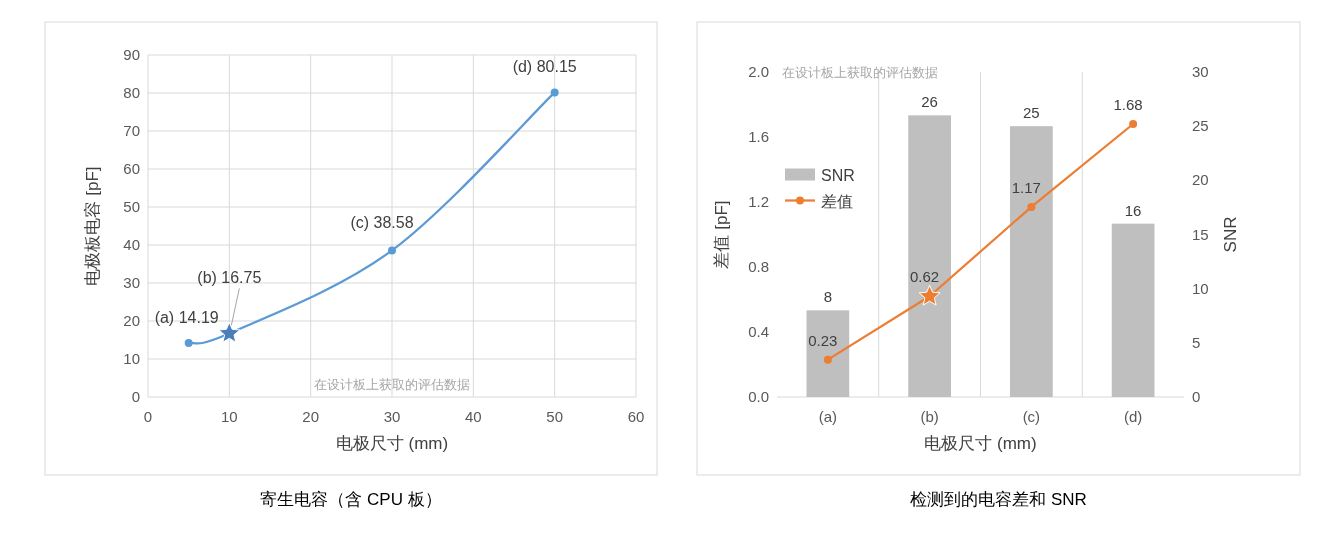 Image resolution: width=1318 pixels, height=537 pixels. I want to click on y-tick-label: 20, so click(131, 320).